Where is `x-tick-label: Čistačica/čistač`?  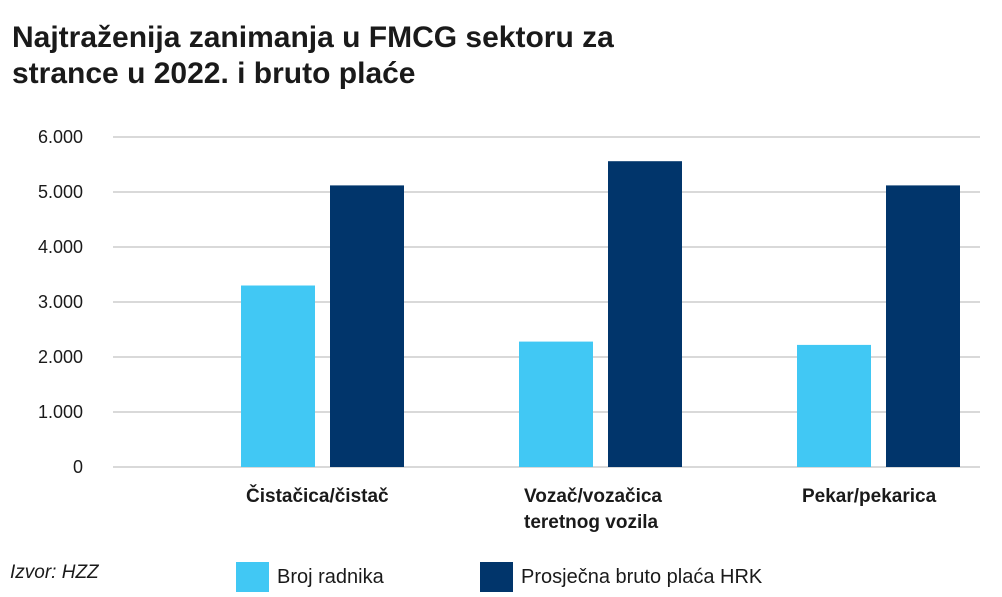 x-tick-label: Čistačica/čistač is located at coordinates (317, 496).